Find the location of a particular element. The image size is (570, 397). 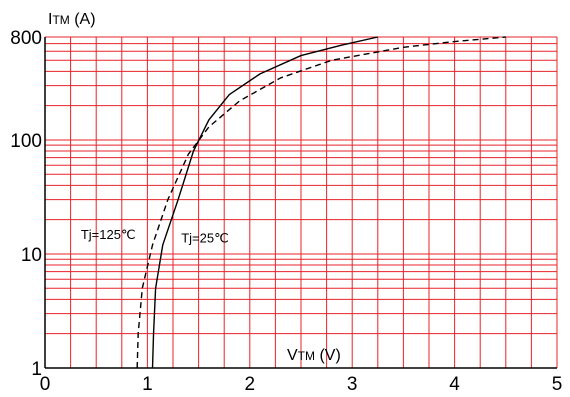

x-tick-label: 1 is located at coordinates (147, 384).